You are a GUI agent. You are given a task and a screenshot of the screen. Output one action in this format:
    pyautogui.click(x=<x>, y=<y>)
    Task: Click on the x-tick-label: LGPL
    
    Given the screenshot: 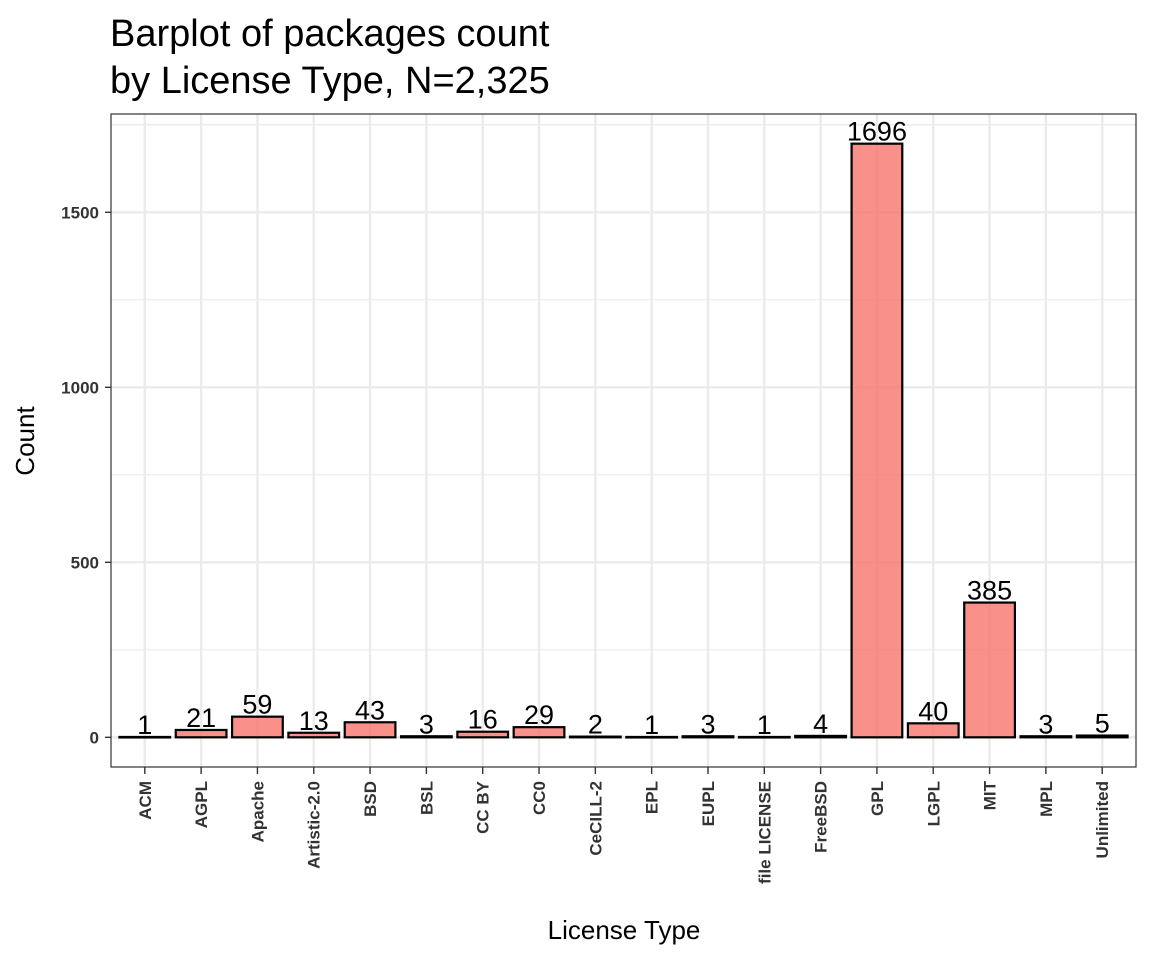 What is the action you would take?
    pyautogui.click(x=933, y=803)
    